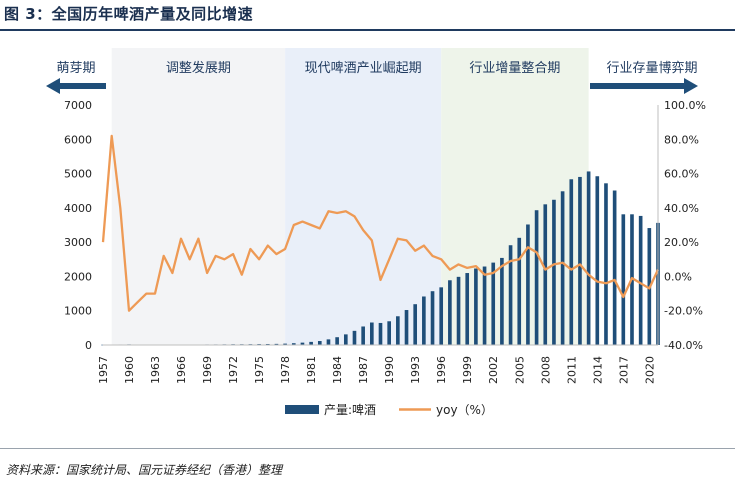 The image size is (735, 489). I want to click on left-arrow-icon, so click(76, 86).